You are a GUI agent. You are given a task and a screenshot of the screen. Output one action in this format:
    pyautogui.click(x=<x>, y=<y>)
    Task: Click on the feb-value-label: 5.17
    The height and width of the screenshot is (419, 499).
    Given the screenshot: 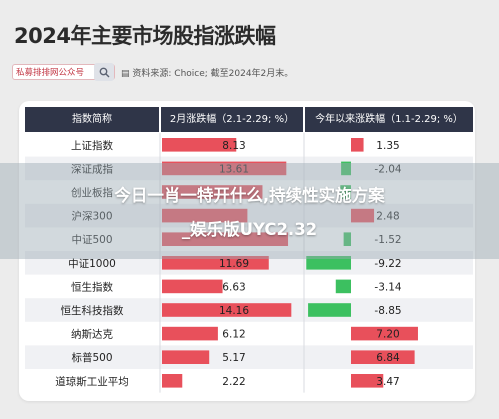 What is the action you would take?
    pyautogui.click(x=233, y=358)
    